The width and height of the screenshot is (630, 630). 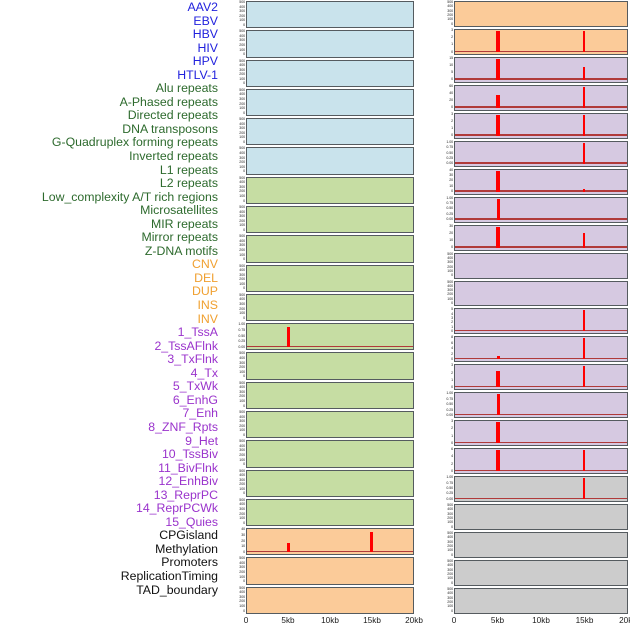 I want to click on y-tick-label: 40, so click(x=451, y=93).